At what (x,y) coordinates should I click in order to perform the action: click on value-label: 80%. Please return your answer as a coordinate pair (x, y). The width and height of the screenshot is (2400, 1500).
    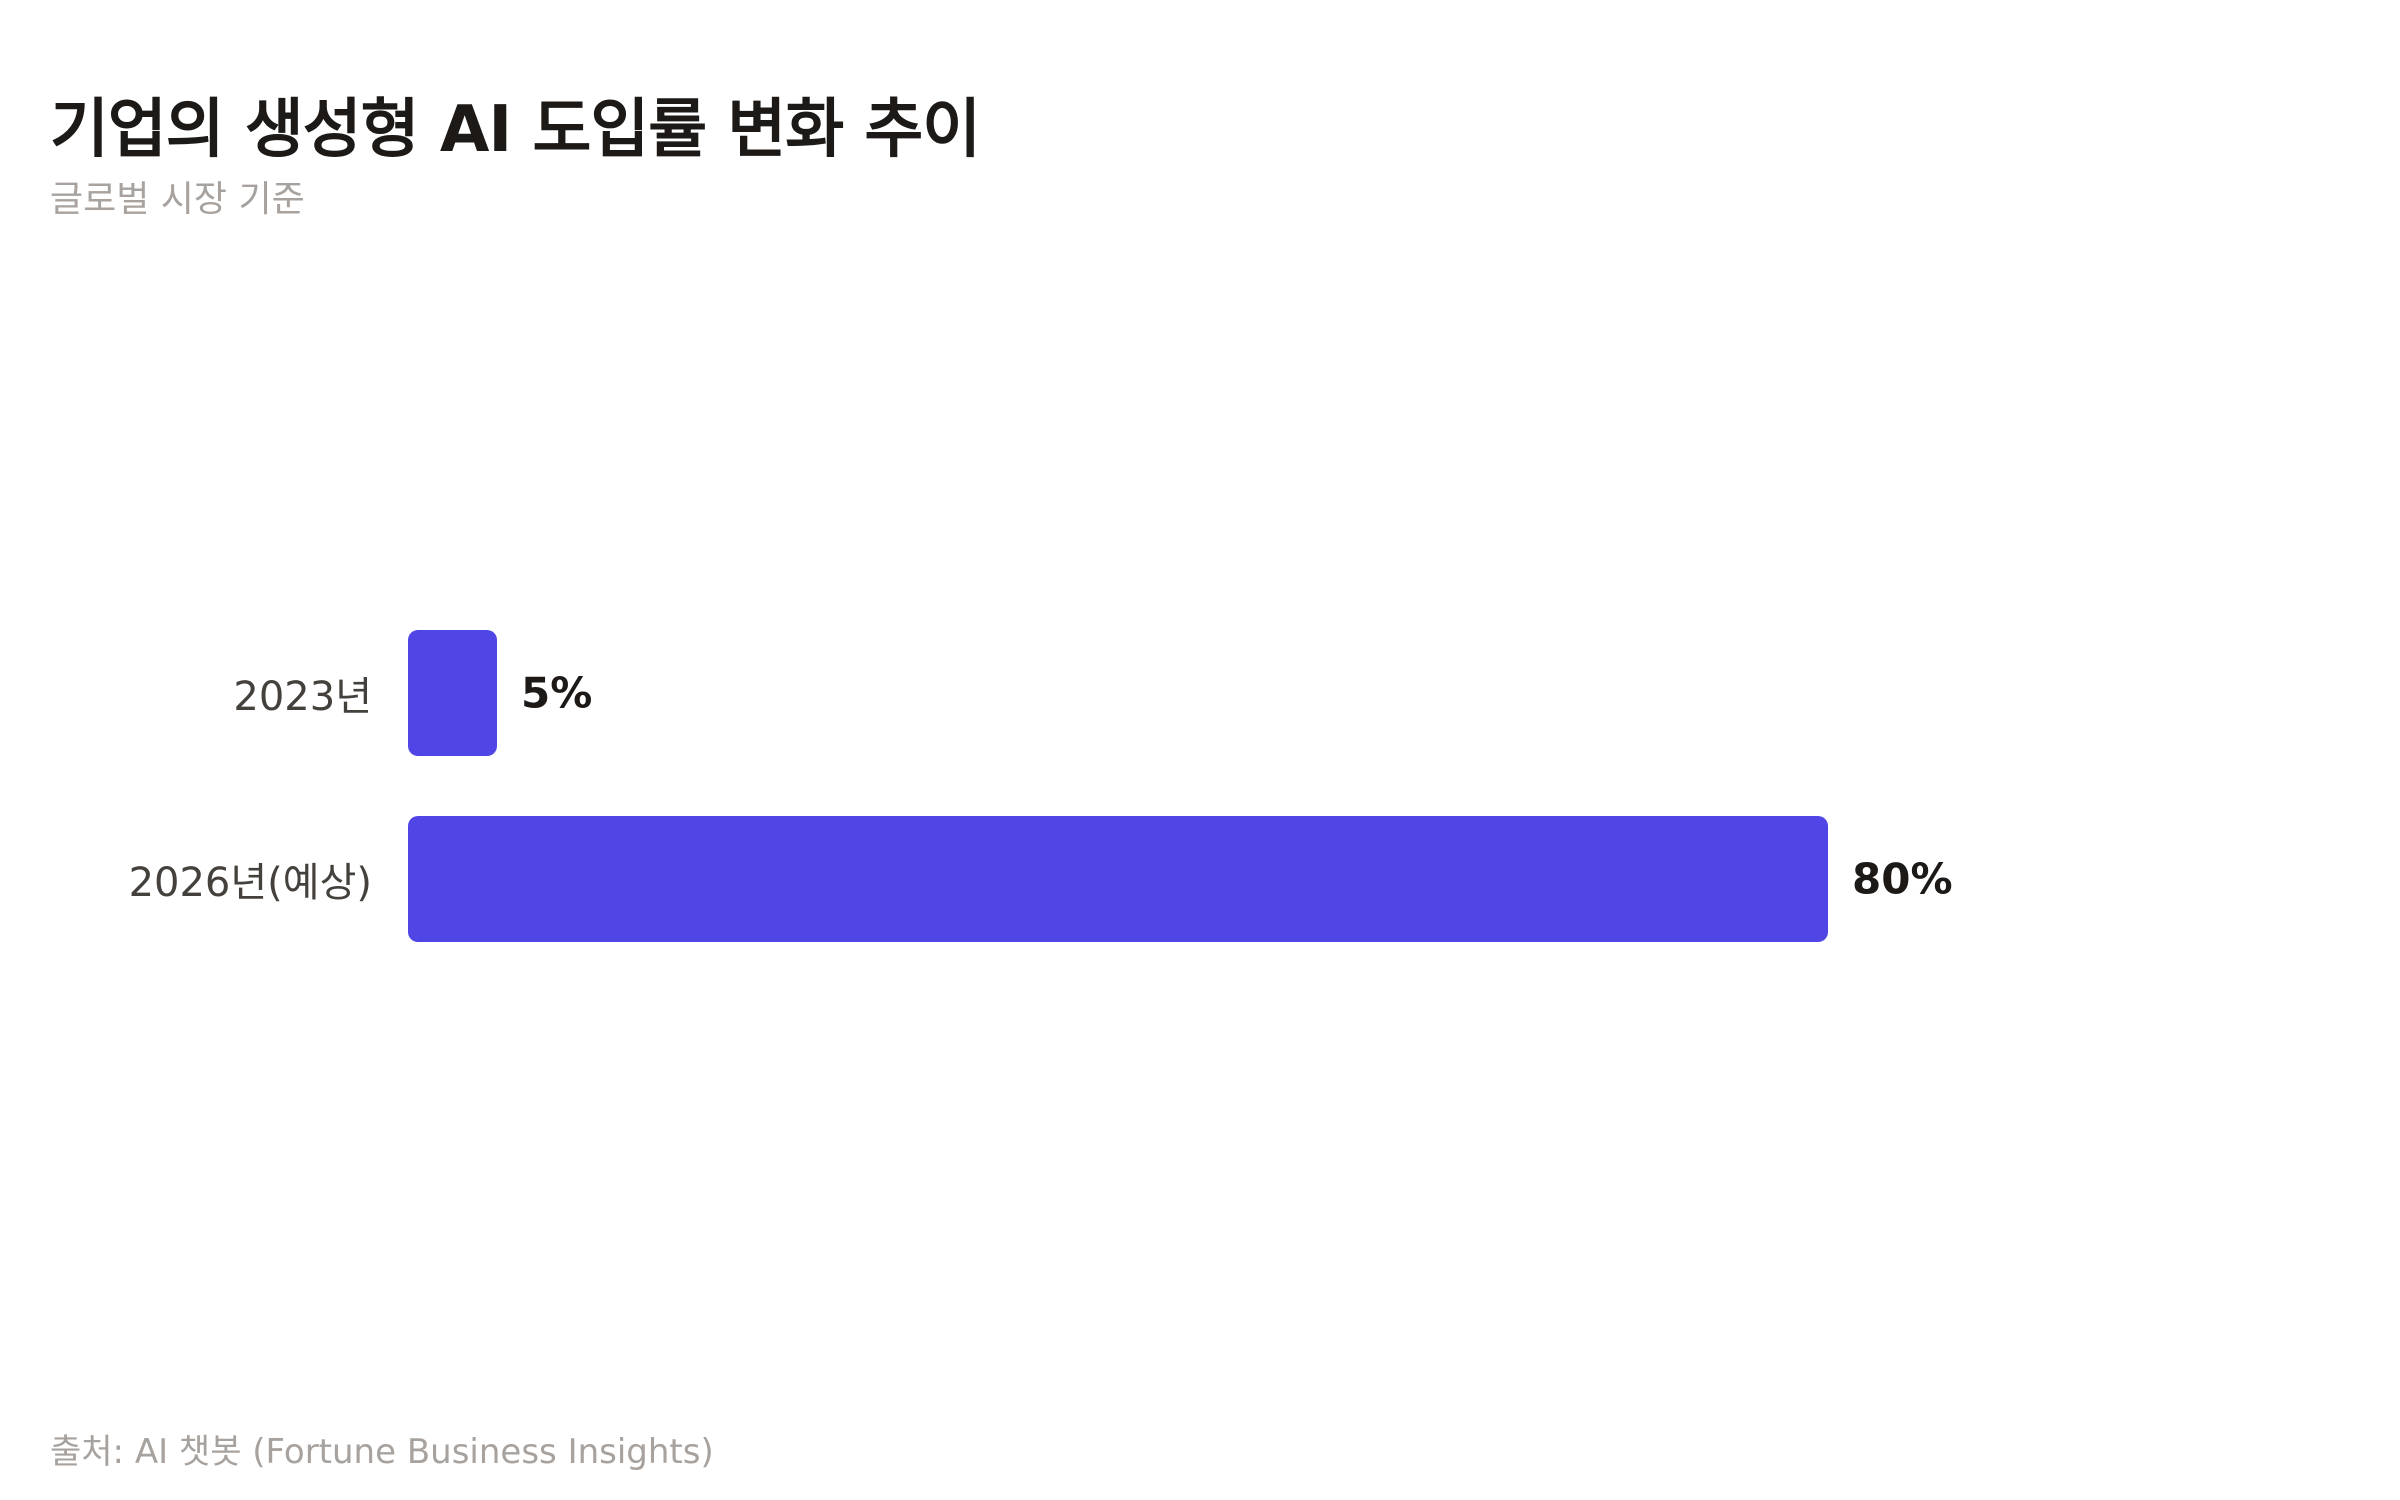
    Looking at the image, I should click on (1902, 879).